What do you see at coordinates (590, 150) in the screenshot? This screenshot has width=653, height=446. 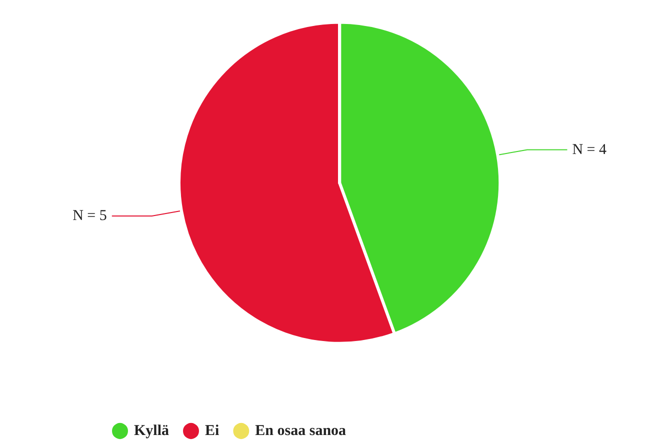 I see `data-label: N = 4` at bounding box center [590, 150].